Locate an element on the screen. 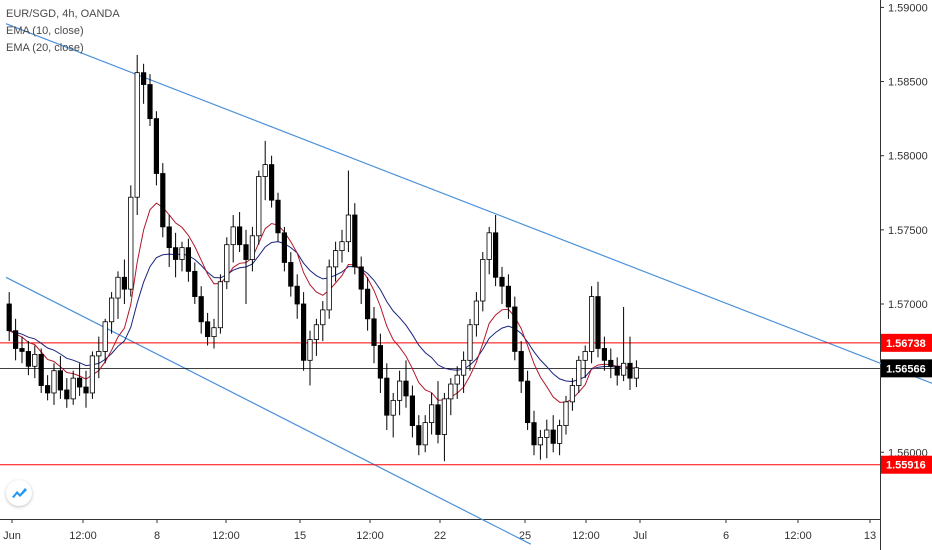 Image resolution: width=932 pixels, height=550 pixels. tradingview-logo-icon is located at coordinates (19, 493).